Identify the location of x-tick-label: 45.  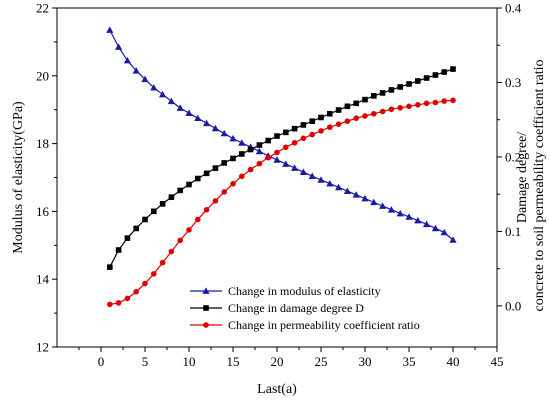
(497, 361).